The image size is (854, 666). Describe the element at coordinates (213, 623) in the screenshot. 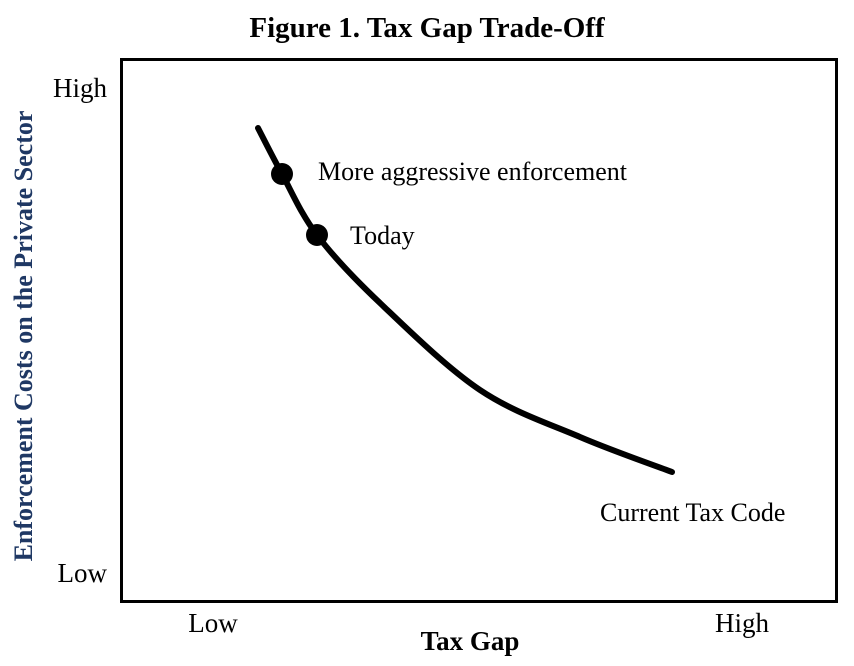

I see `x-axis-tick-low: Low` at that location.